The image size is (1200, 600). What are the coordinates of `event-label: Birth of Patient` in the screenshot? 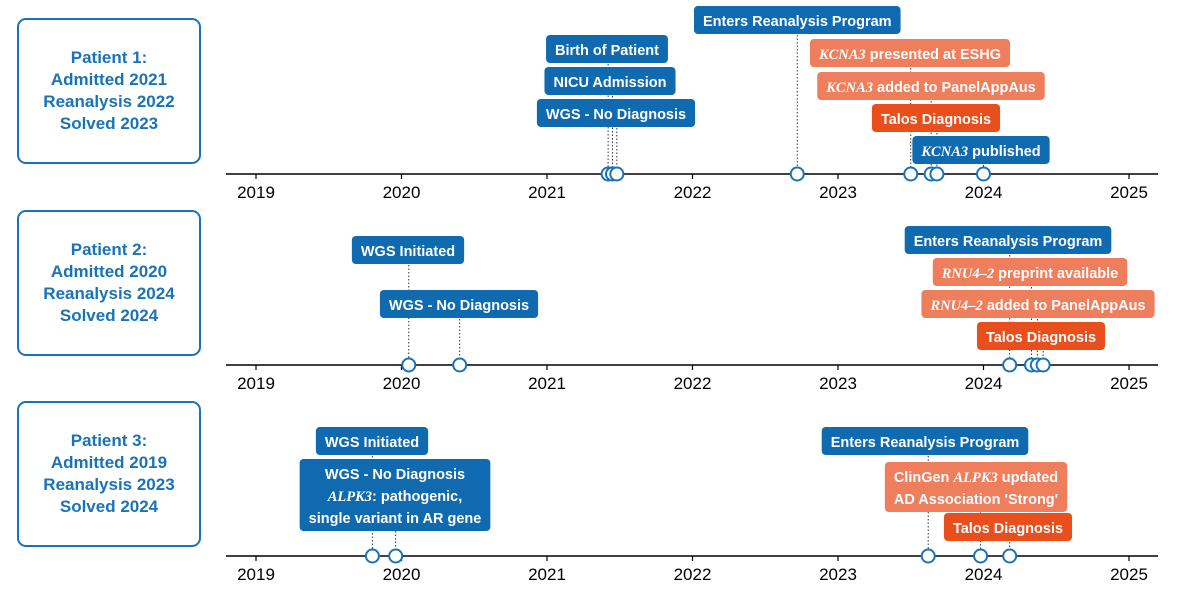 It's located at (607, 49).